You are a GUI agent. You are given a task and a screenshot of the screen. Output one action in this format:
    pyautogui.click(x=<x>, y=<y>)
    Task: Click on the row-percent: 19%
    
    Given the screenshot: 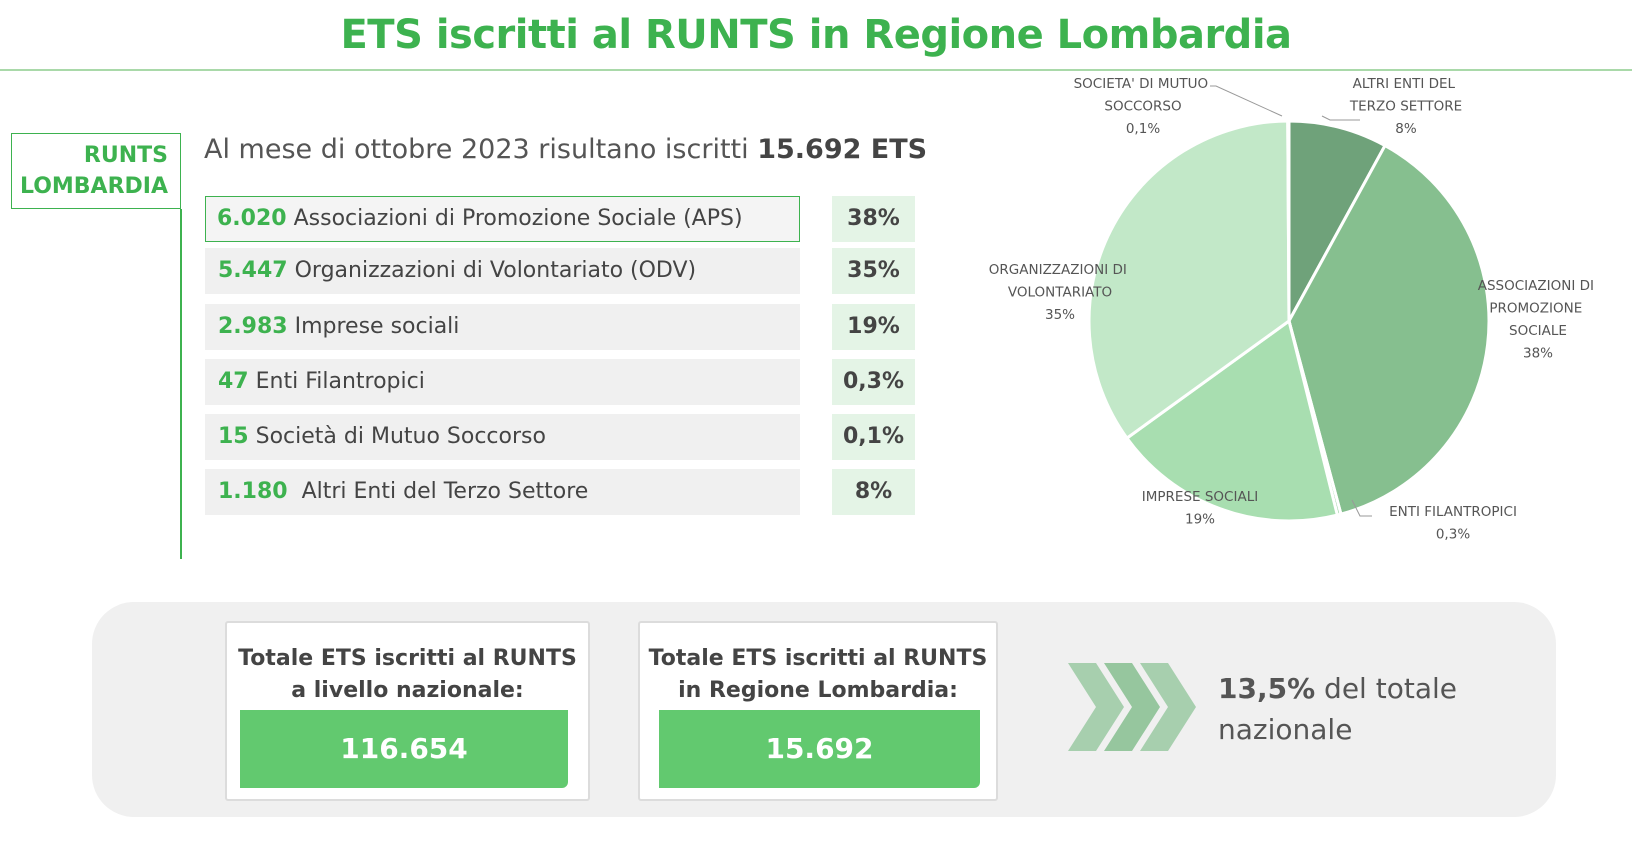 What is the action you would take?
    pyautogui.click(x=873, y=327)
    